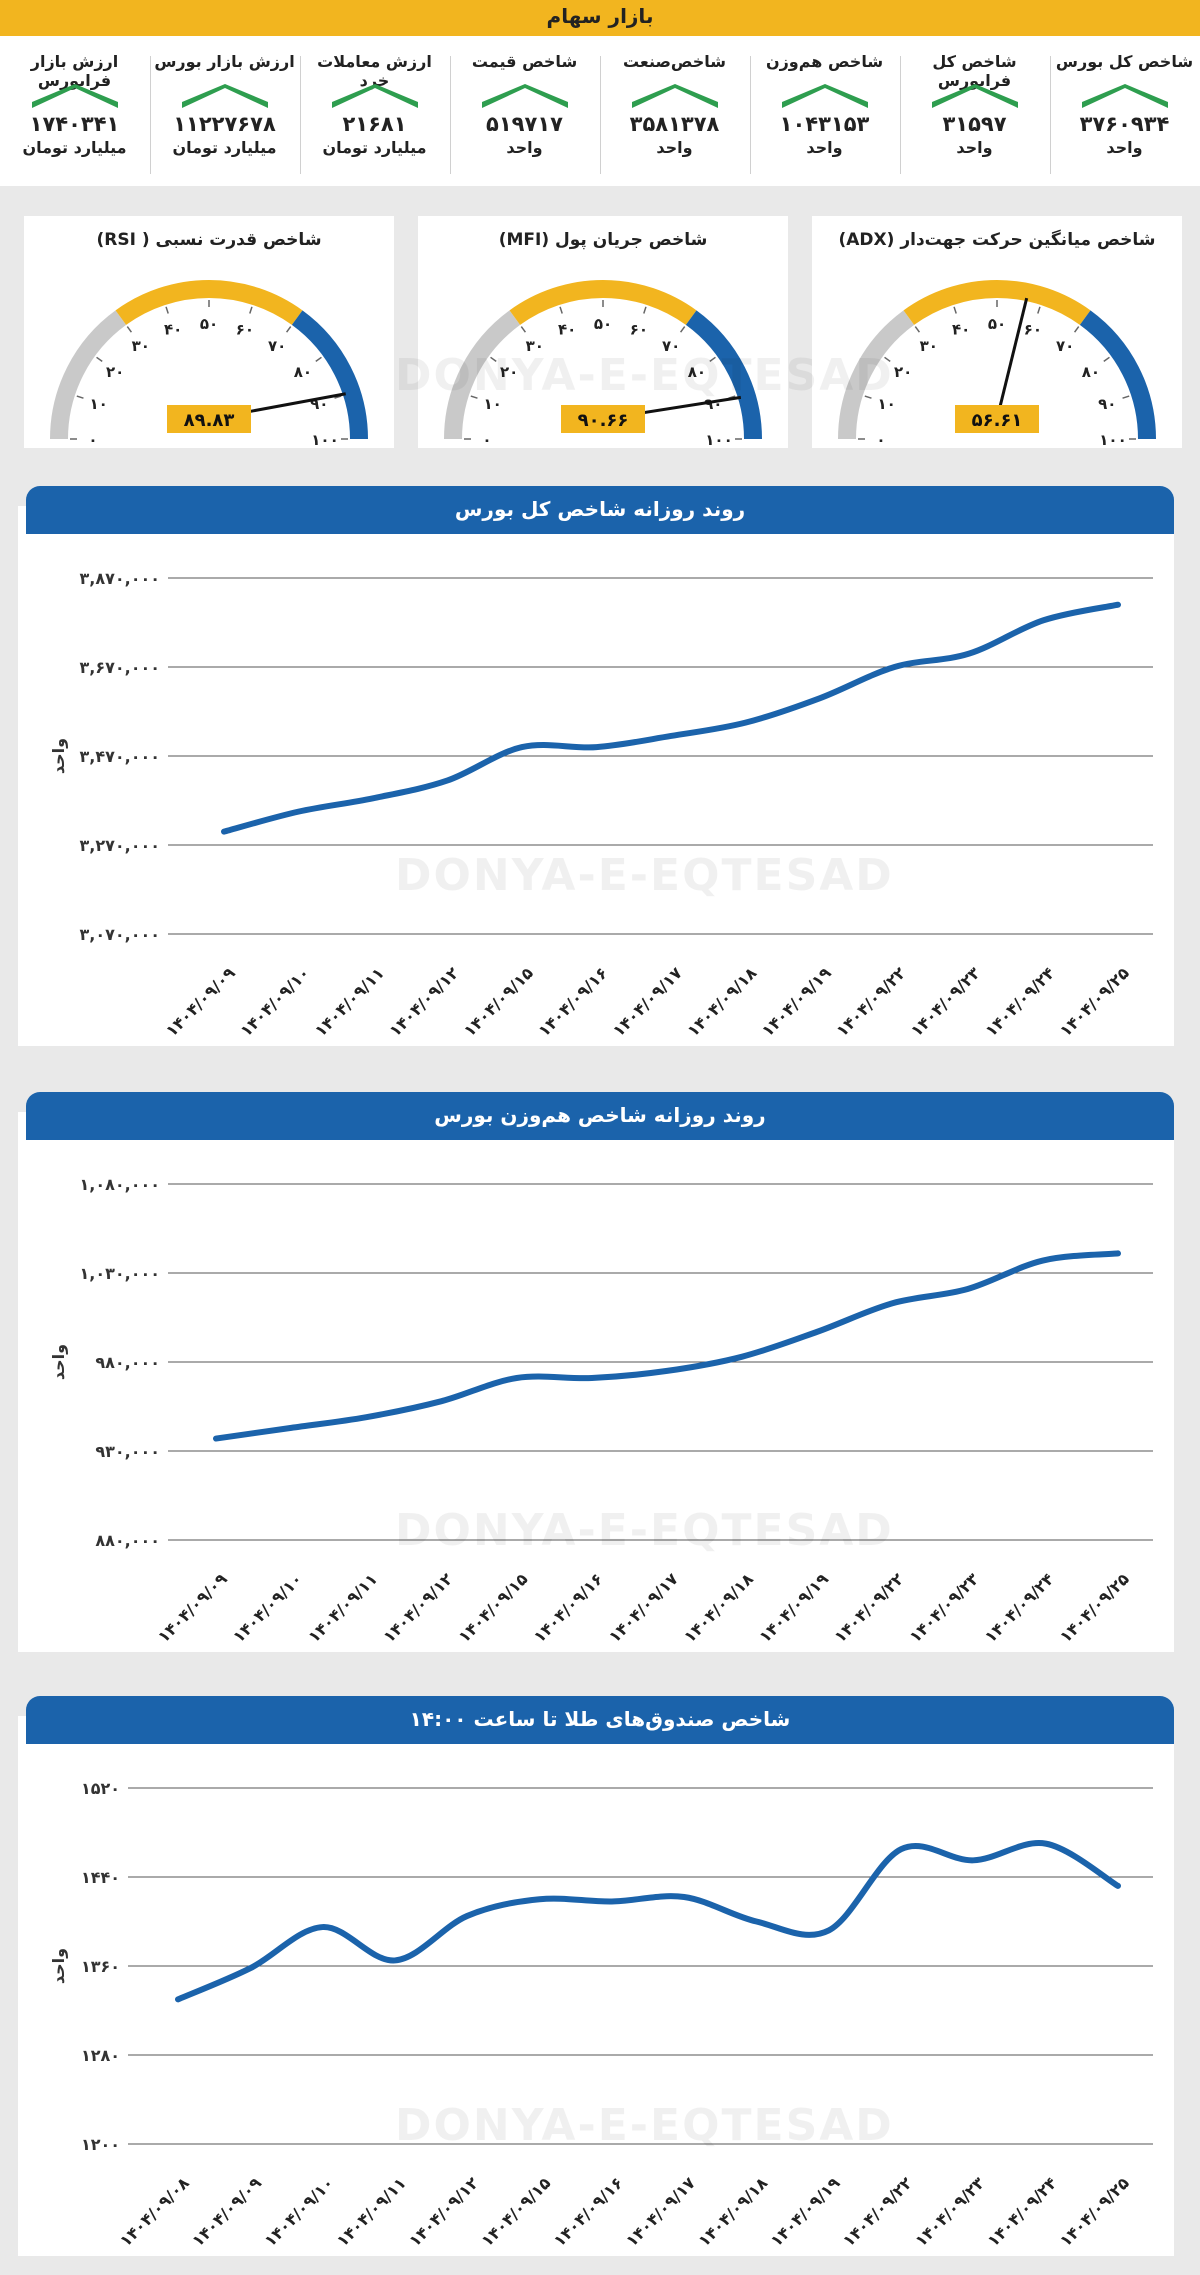 The image size is (1200, 2275). What do you see at coordinates (660, 2211) in the screenshot?
I see `x-tick-label: ۱۴۰۴/۰۹/۱۷` at bounding box center [660, 2211].